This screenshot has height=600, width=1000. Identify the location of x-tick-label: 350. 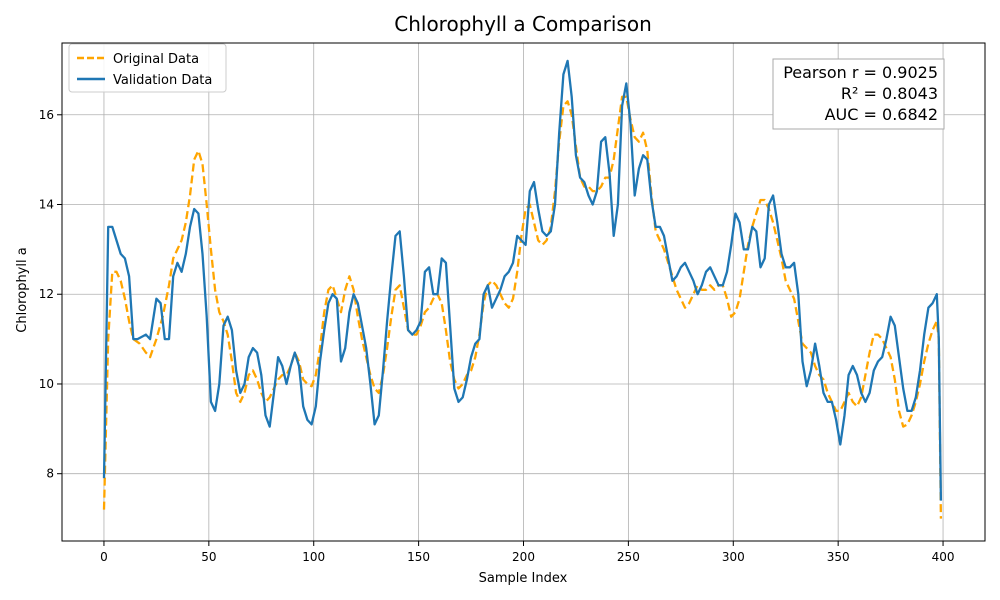
(838, 557).